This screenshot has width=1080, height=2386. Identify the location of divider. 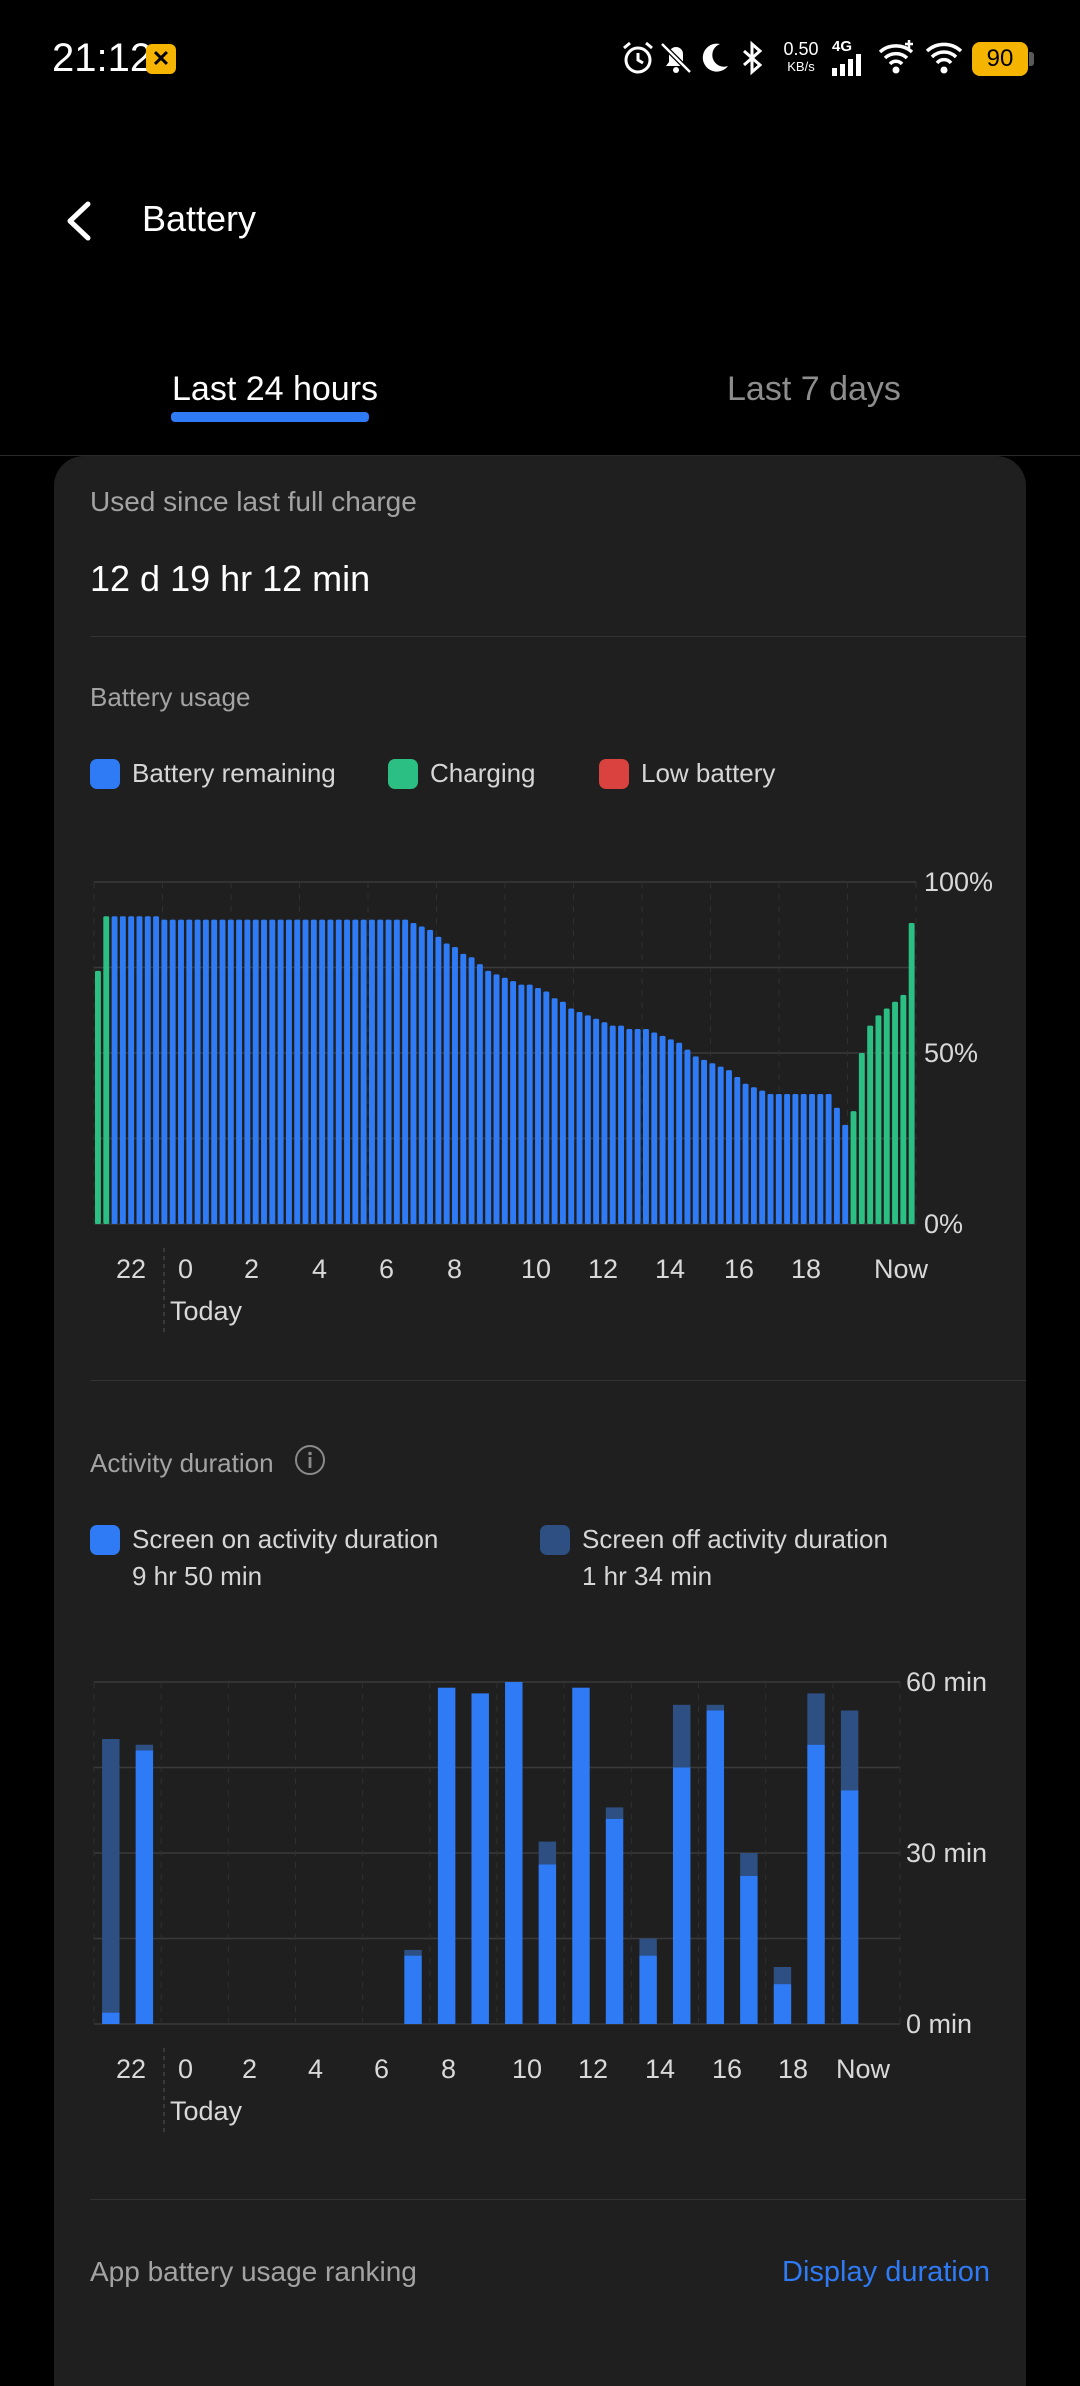
(558, 1380).